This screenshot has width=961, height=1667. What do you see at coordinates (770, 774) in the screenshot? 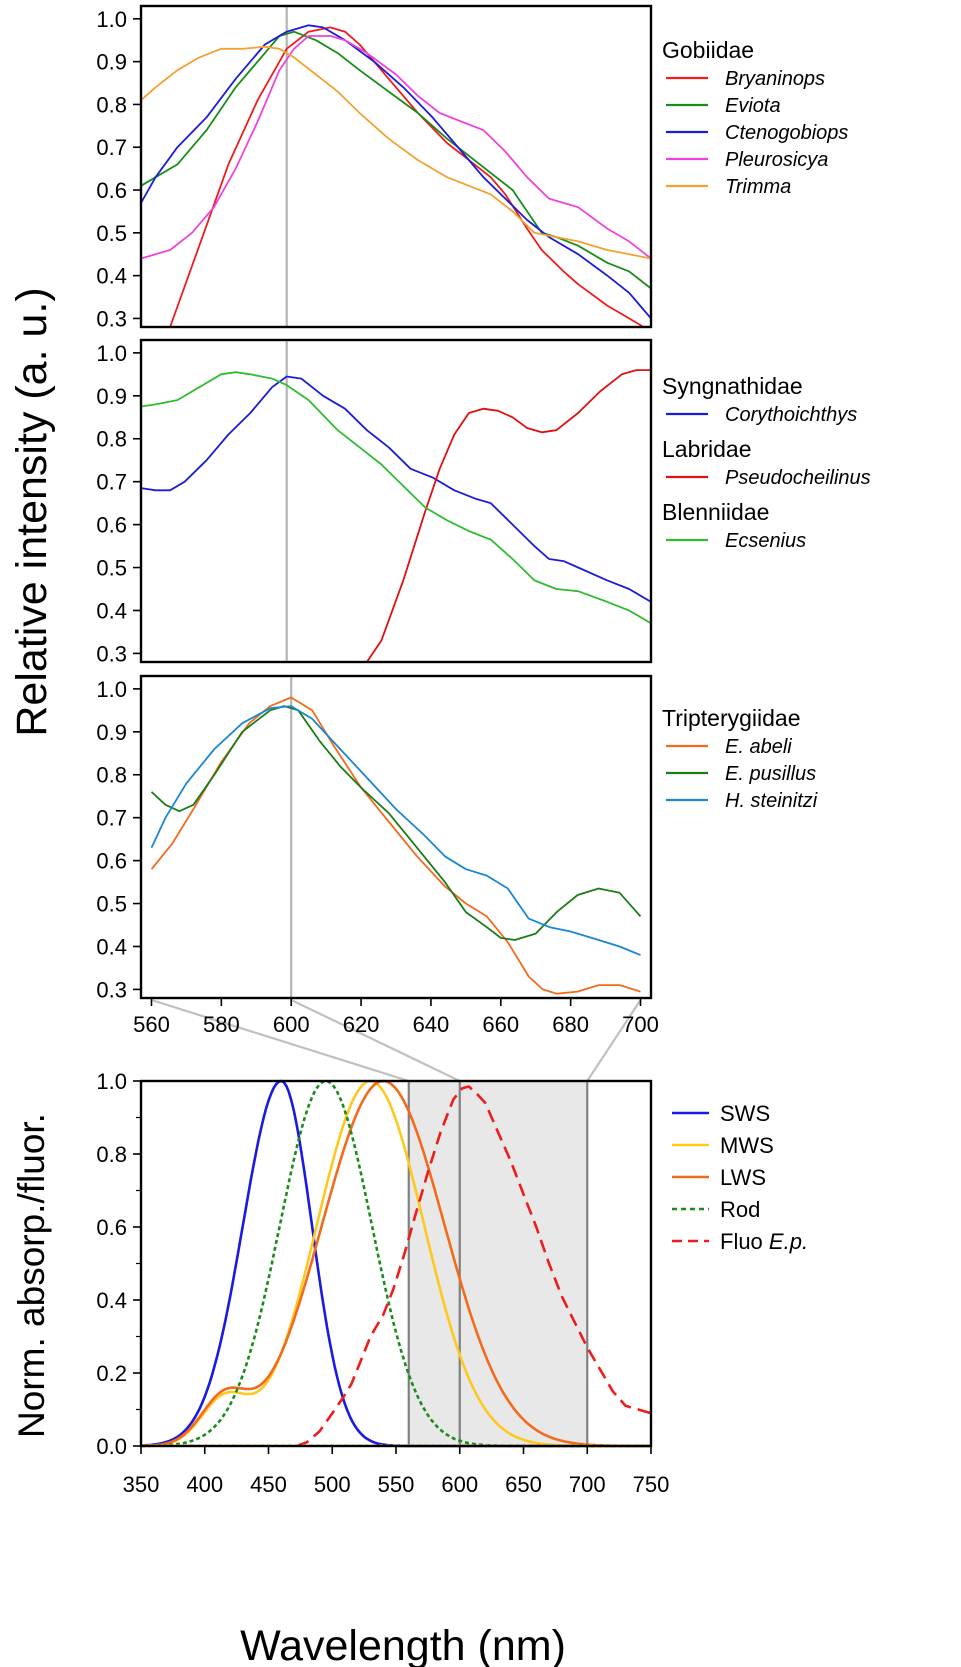
I see `legend-label-e-pusillus: E. pusillus` at bounding box center [770, 774].